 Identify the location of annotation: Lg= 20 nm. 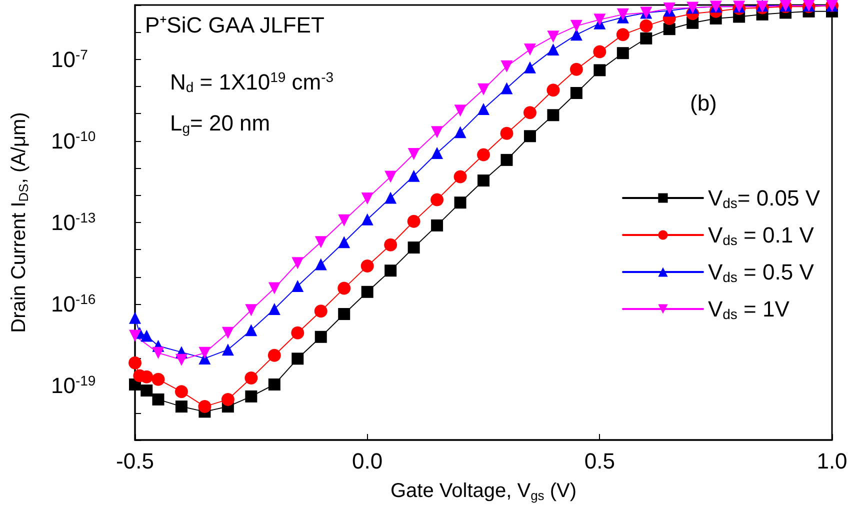
(220, 123).